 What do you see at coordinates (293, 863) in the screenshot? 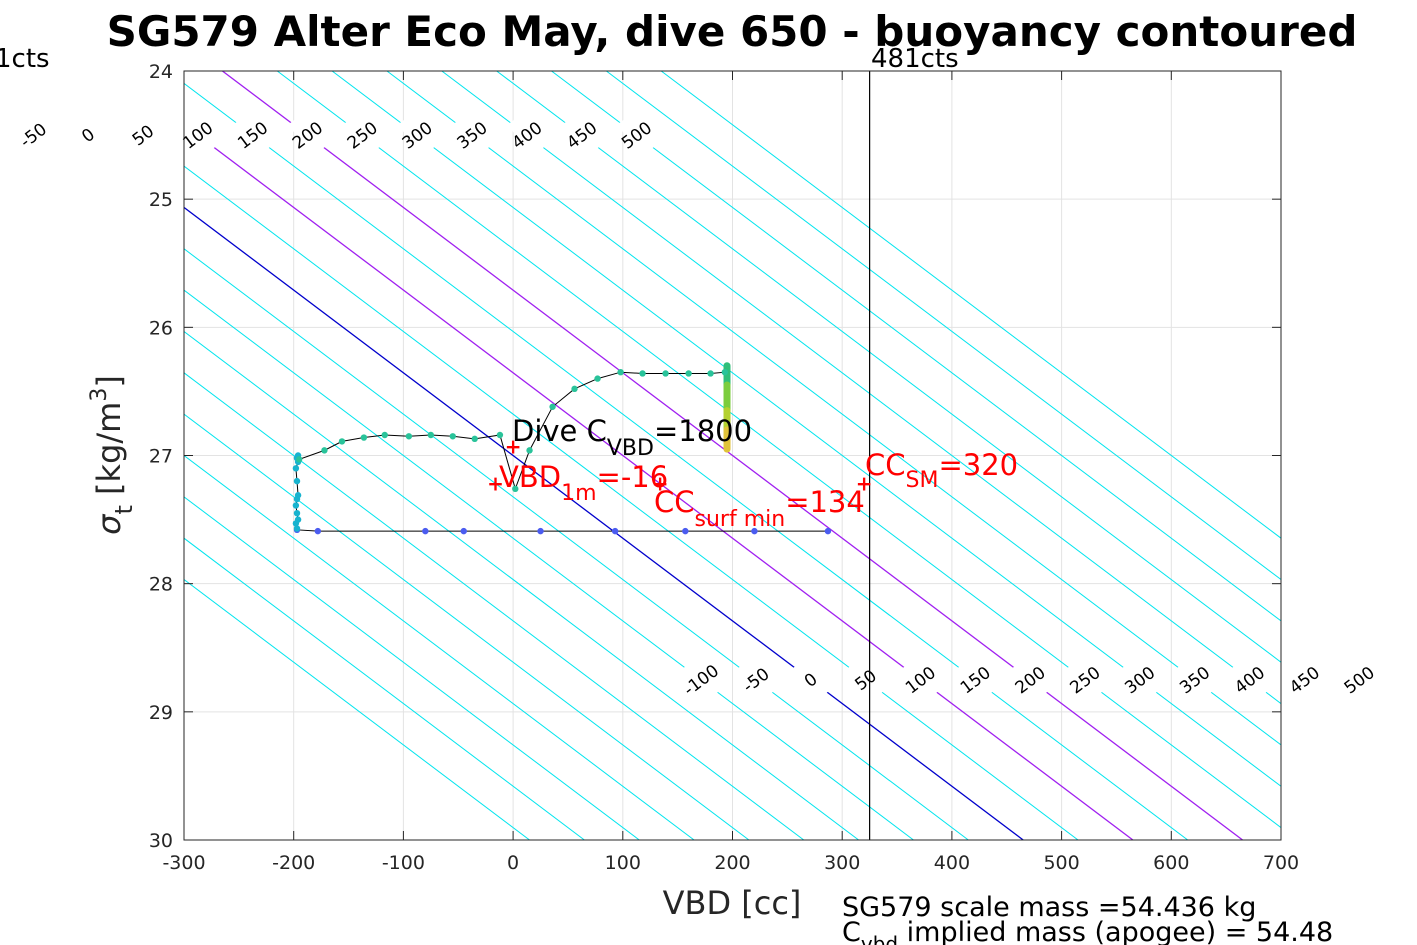
I see `x-tick-label: -200` at bounding box center [293, 863].